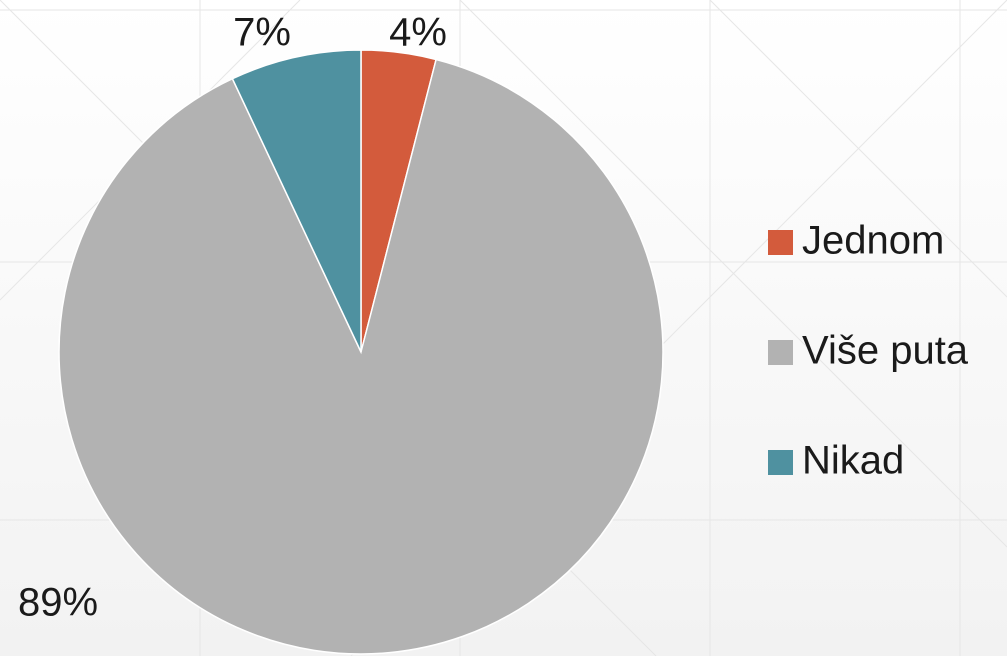 The height and width of the screenshot is (656, 1007). Describe the element at coordinates (296, 201) in the screenshot. I see `pie-slice` at that location.